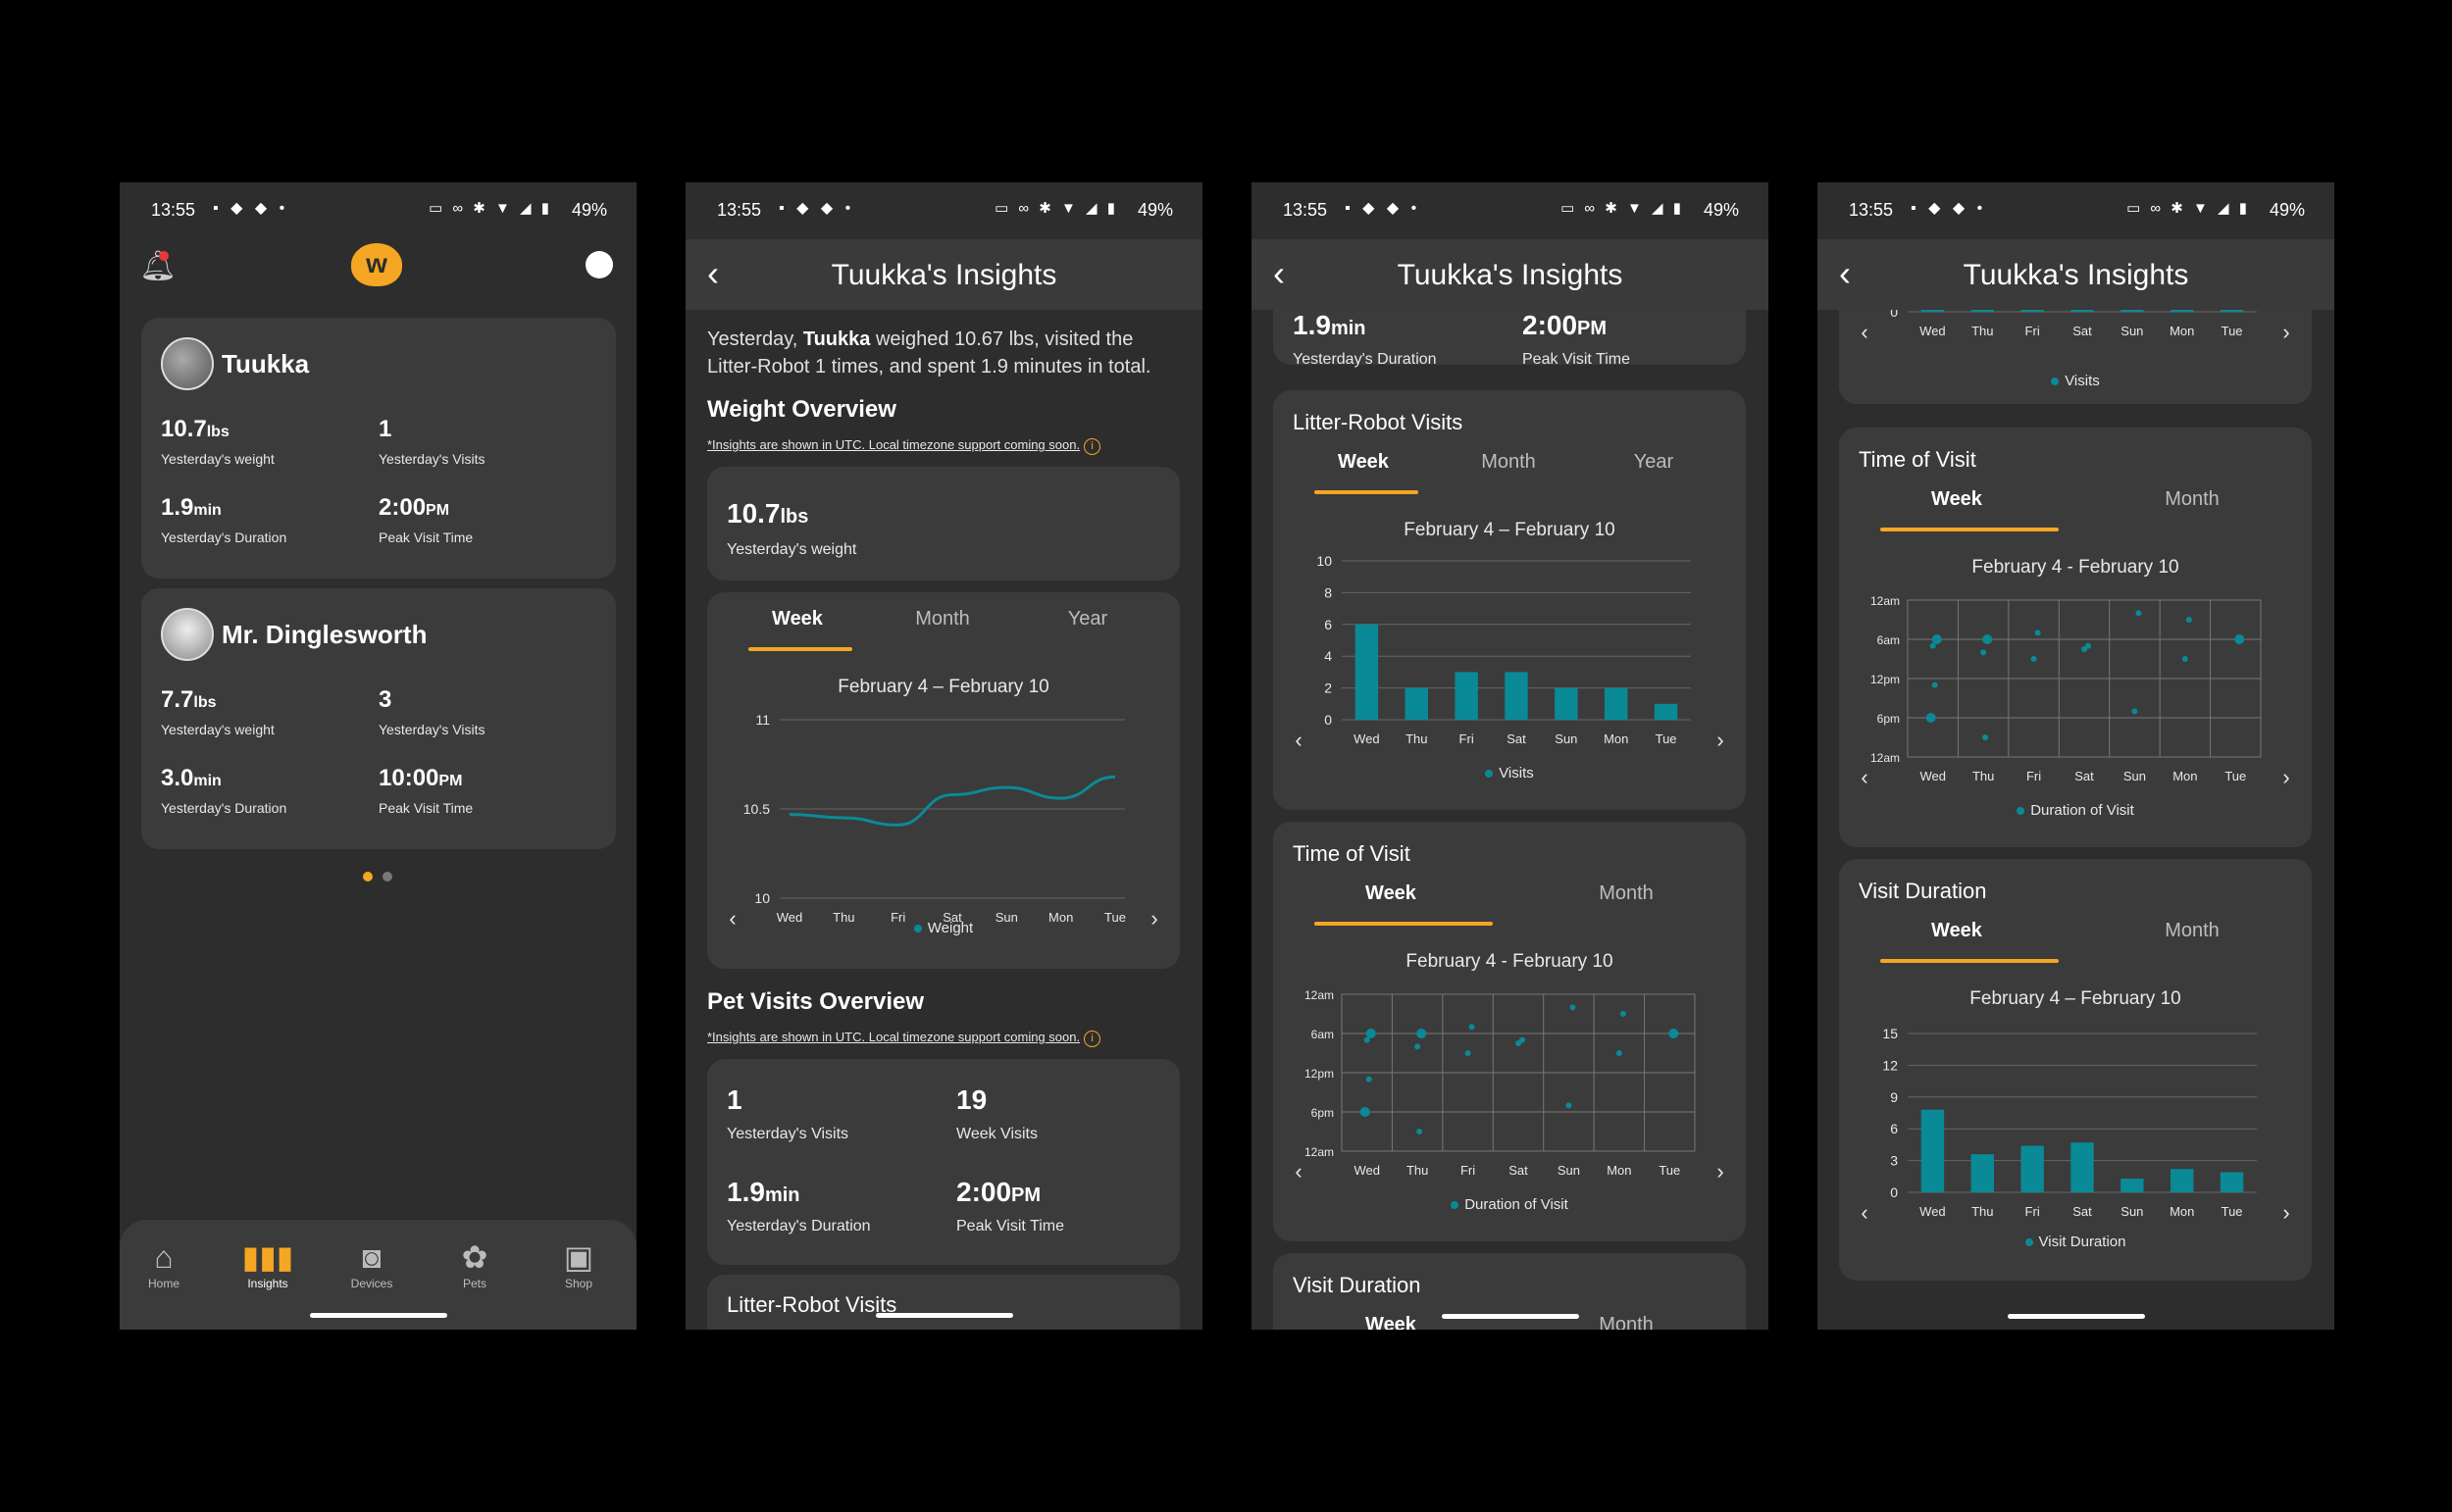  I want to click on page-dot-active, so click(368, 877).